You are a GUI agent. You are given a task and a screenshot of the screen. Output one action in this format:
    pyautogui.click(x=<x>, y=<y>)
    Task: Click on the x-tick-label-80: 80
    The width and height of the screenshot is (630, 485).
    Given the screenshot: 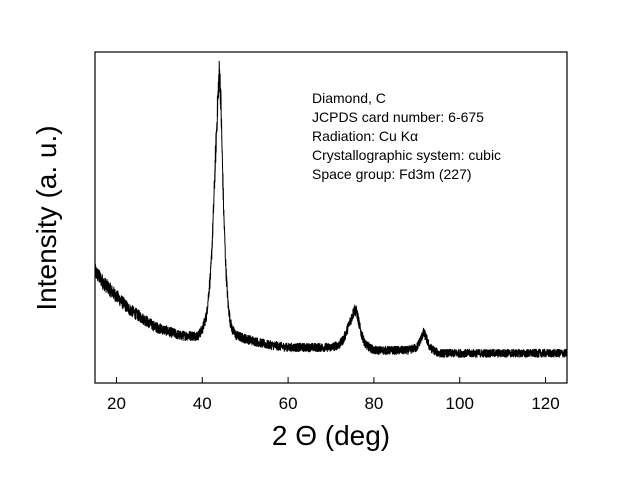 What is the action you would take?
    pyautogui.click(x=373, y=403)
    